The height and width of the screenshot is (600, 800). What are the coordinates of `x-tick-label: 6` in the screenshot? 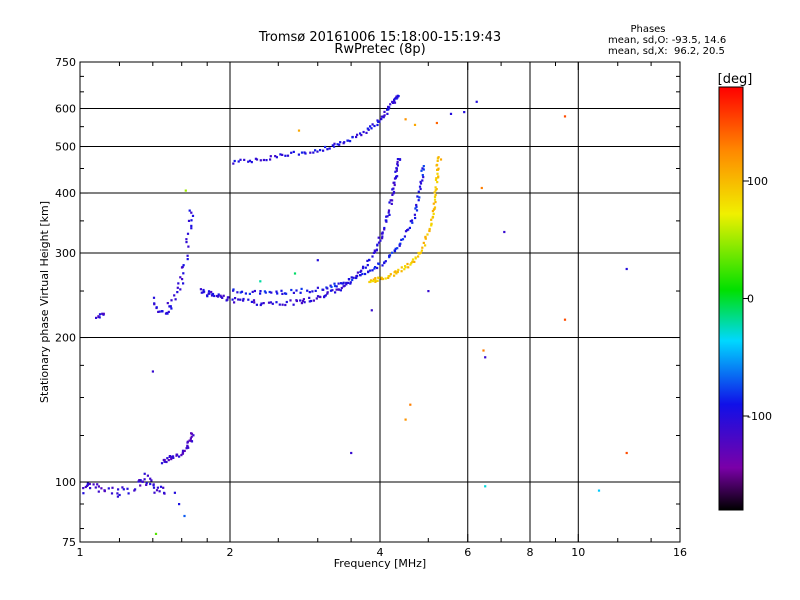 It's located at (467, 552).